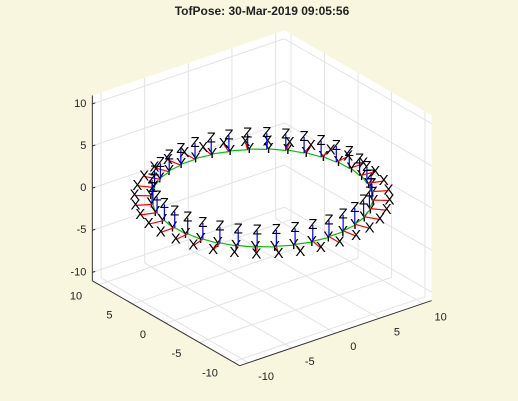 This screenshot has height=401, width=518. What do you see at coordinates (310, 362) in the screenshot?
I see `x-tick-label: -5` at bounding box center [310, 362].